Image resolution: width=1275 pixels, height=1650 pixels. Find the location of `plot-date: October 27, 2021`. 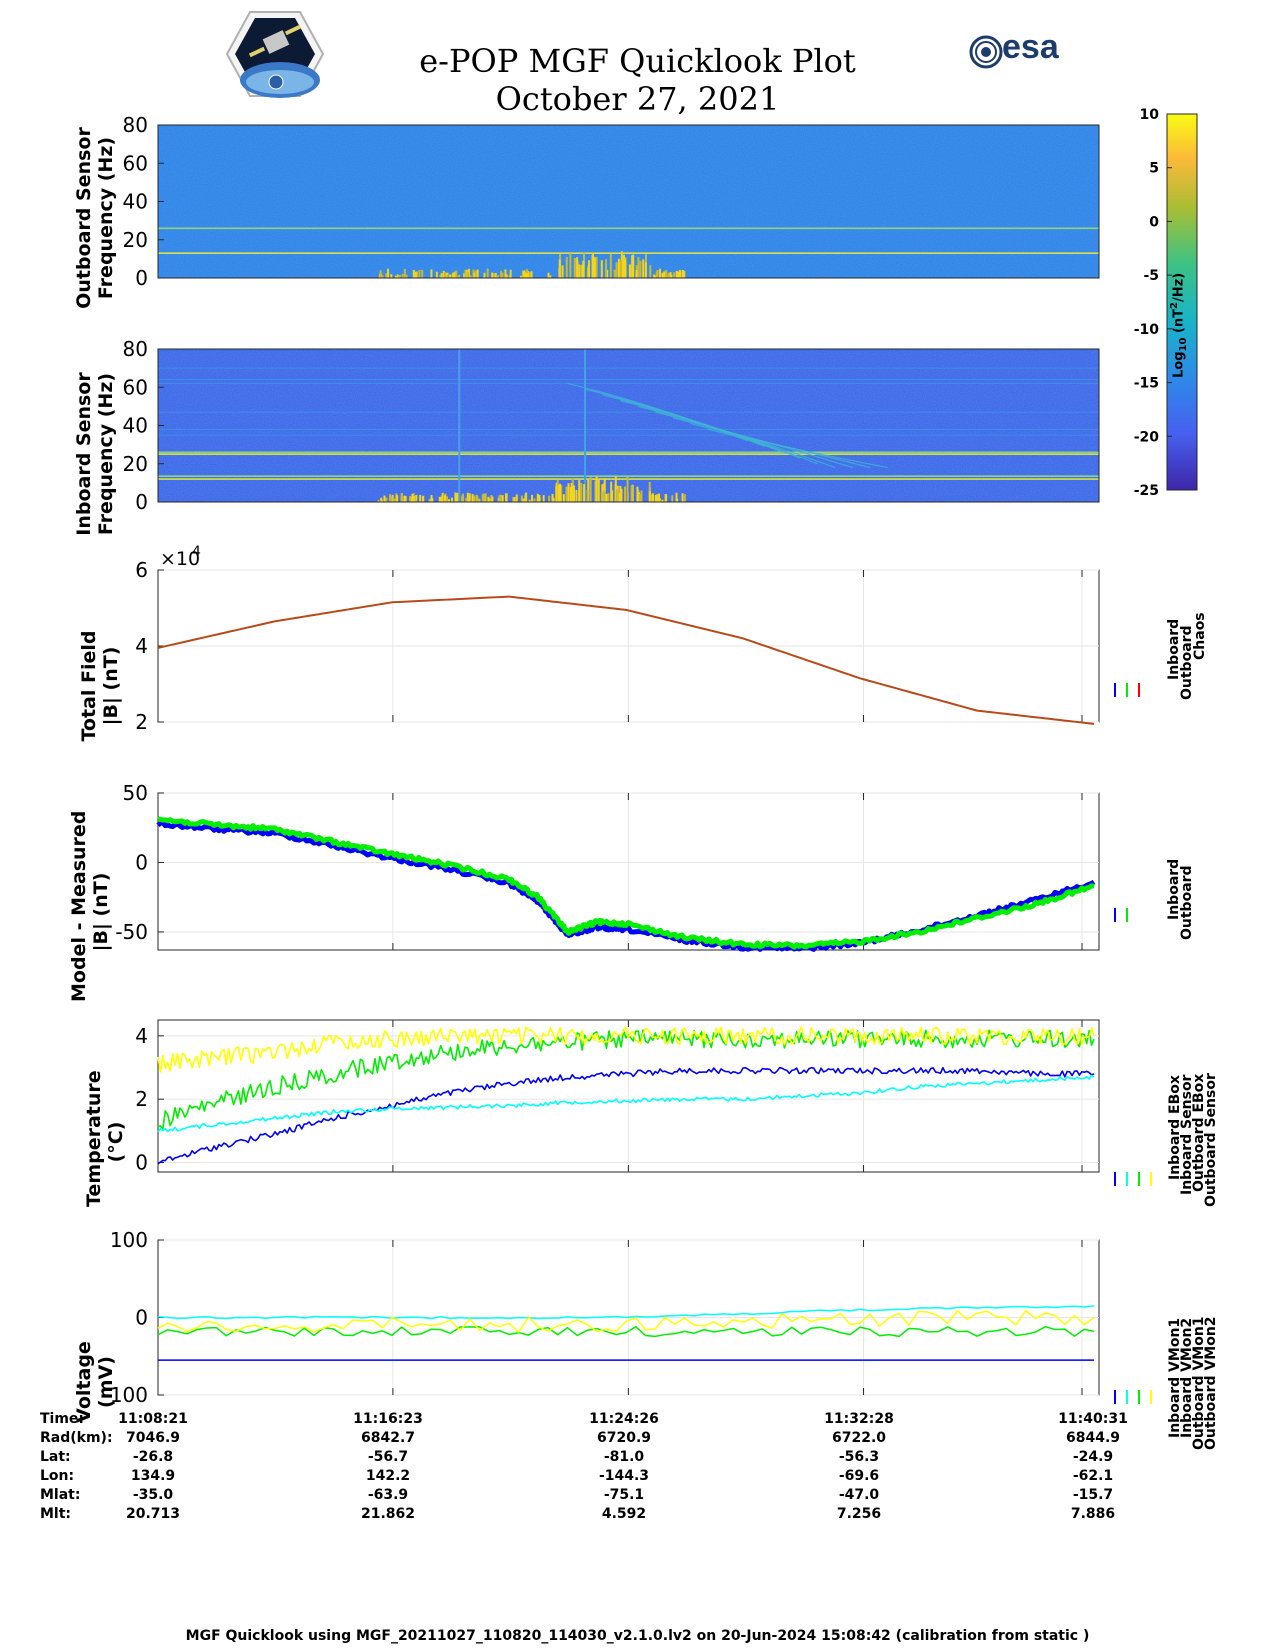

plot-date: October 27, 2021 is located at coordinates (637, 99).